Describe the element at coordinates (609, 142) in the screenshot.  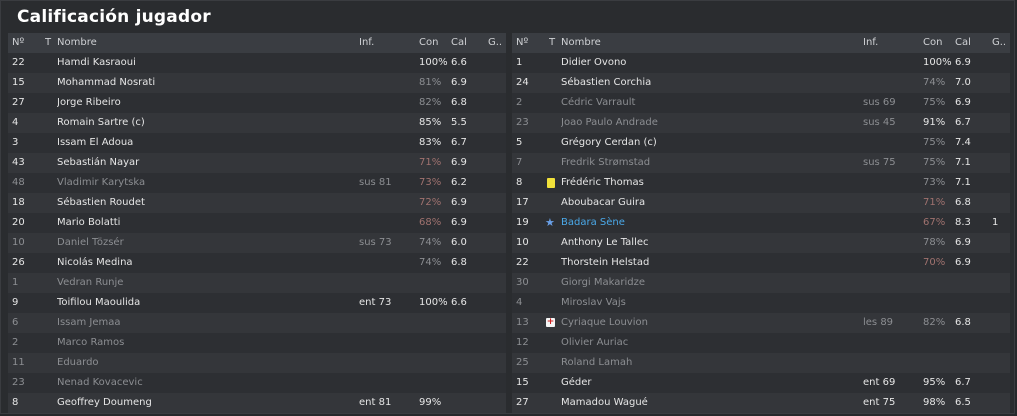
I see `player-name: Grégory Cerdan (c)` at that location.